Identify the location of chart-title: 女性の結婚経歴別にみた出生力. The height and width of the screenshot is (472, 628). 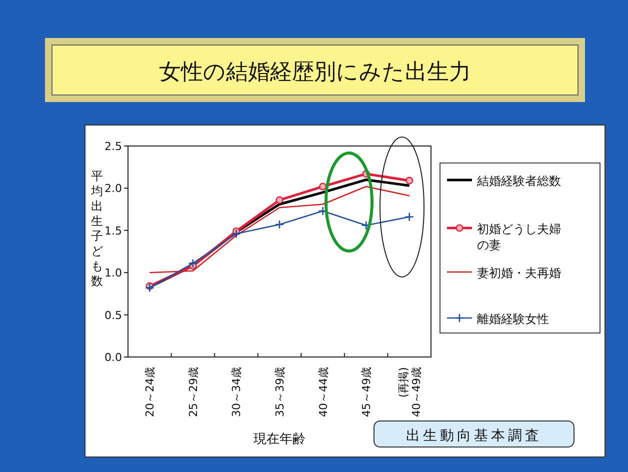
(315, 72).